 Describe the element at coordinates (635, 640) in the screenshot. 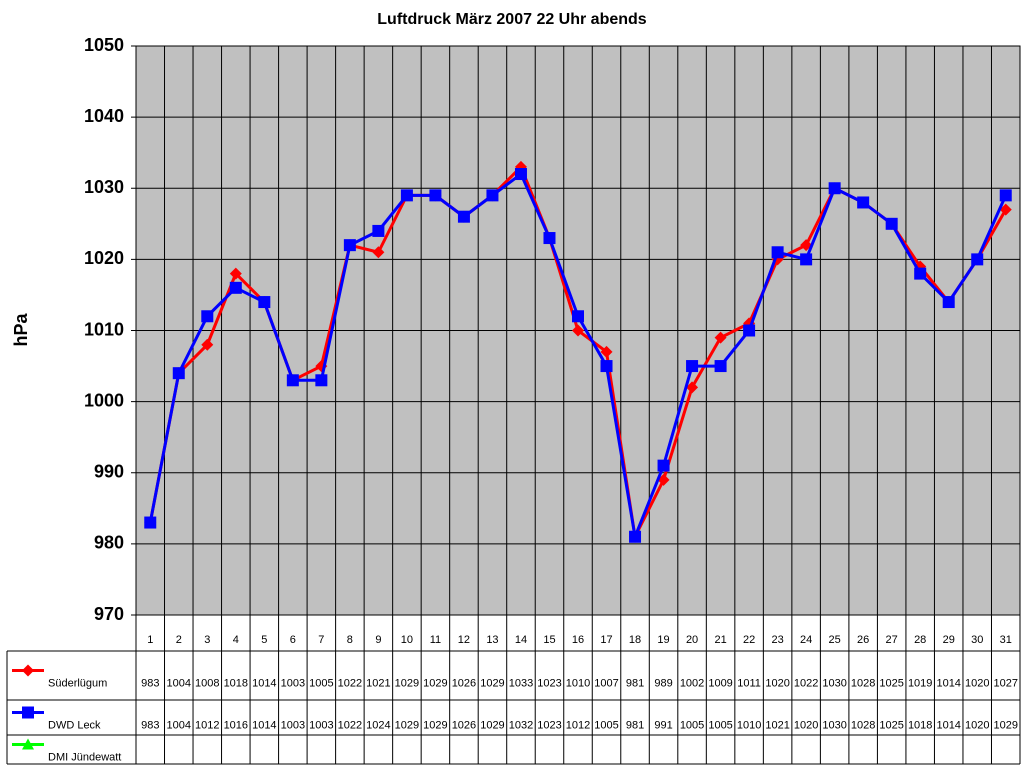

I see `x-tick-label: 18` at that location.